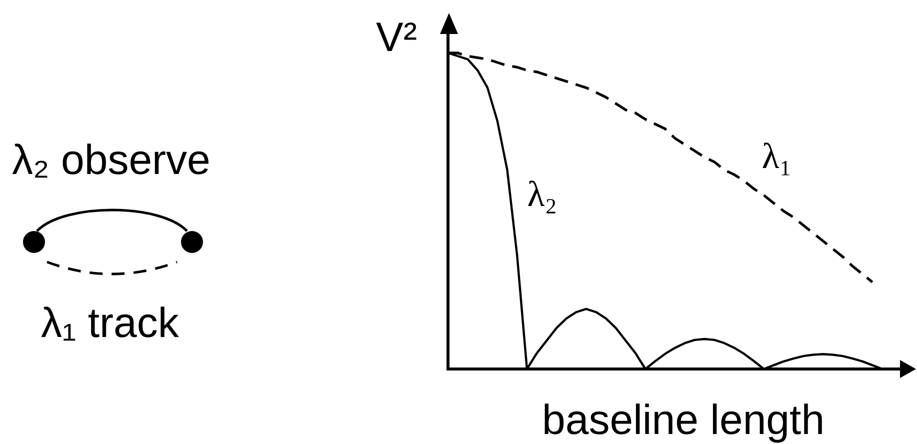 Image resolution: width=917 pixels, height=444 pixels. Describe the element at coordinates (110, 322) in the screenshot. I see `text: λ₁ track` at that location.